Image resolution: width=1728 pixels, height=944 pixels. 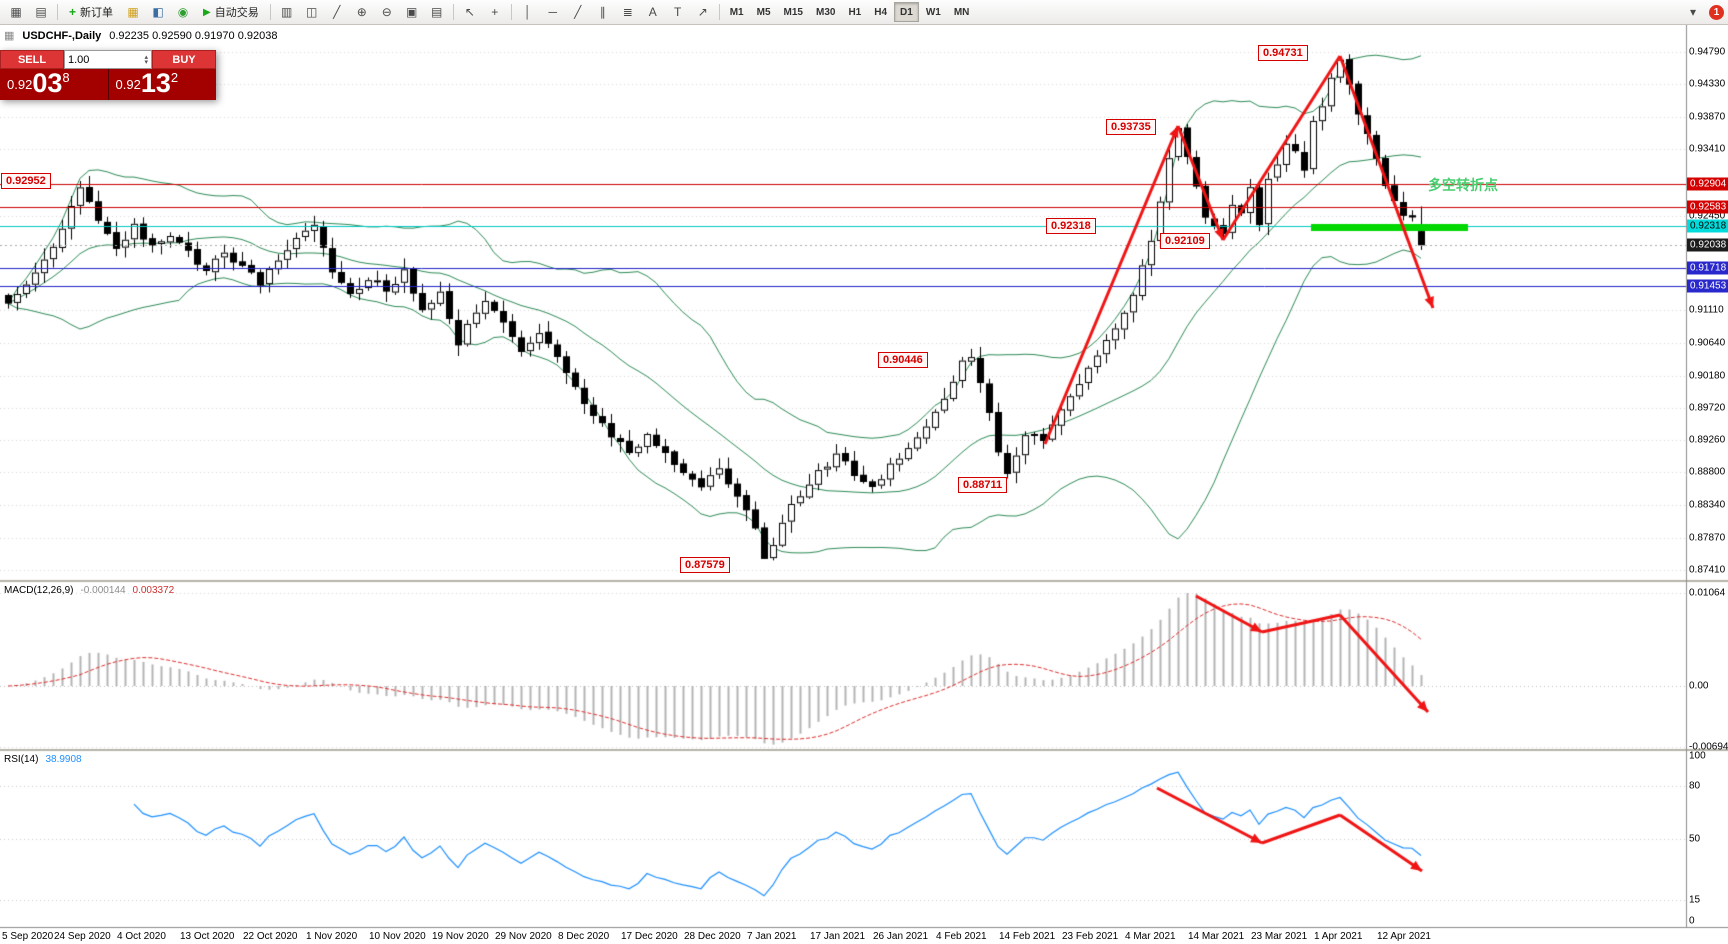 I want to click on line-chart-icon: ╱, so click(x=337, y=12).